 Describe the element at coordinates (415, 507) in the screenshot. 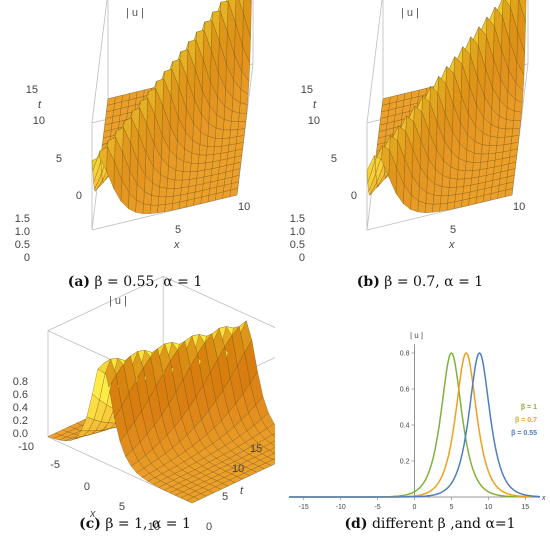

I see `x-tick-label: 0` at that location.